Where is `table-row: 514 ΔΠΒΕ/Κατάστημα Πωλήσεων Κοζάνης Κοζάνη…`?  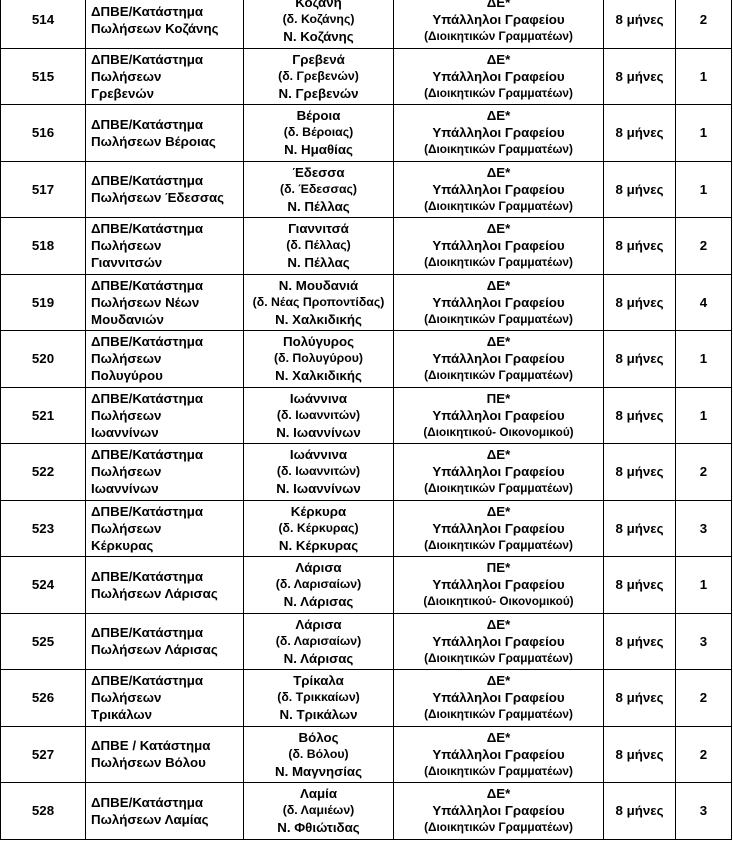
table-row: 514 ΔΠΒΕ/Κατάστημα Πωλήσεων Κοζάνης Κοζάνη… is located at coordinates (366, 24).